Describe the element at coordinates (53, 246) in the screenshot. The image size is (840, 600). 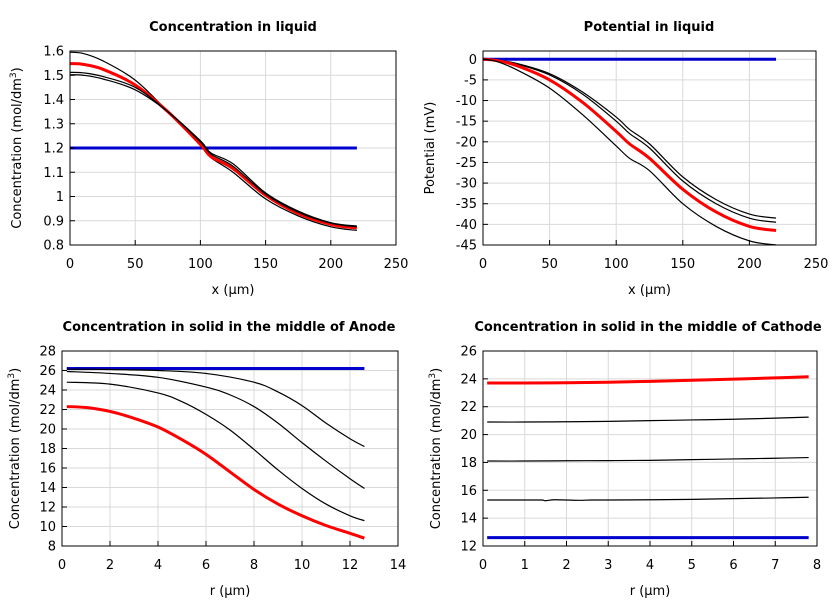
I see `y-tick-label: 0.8` at that location.